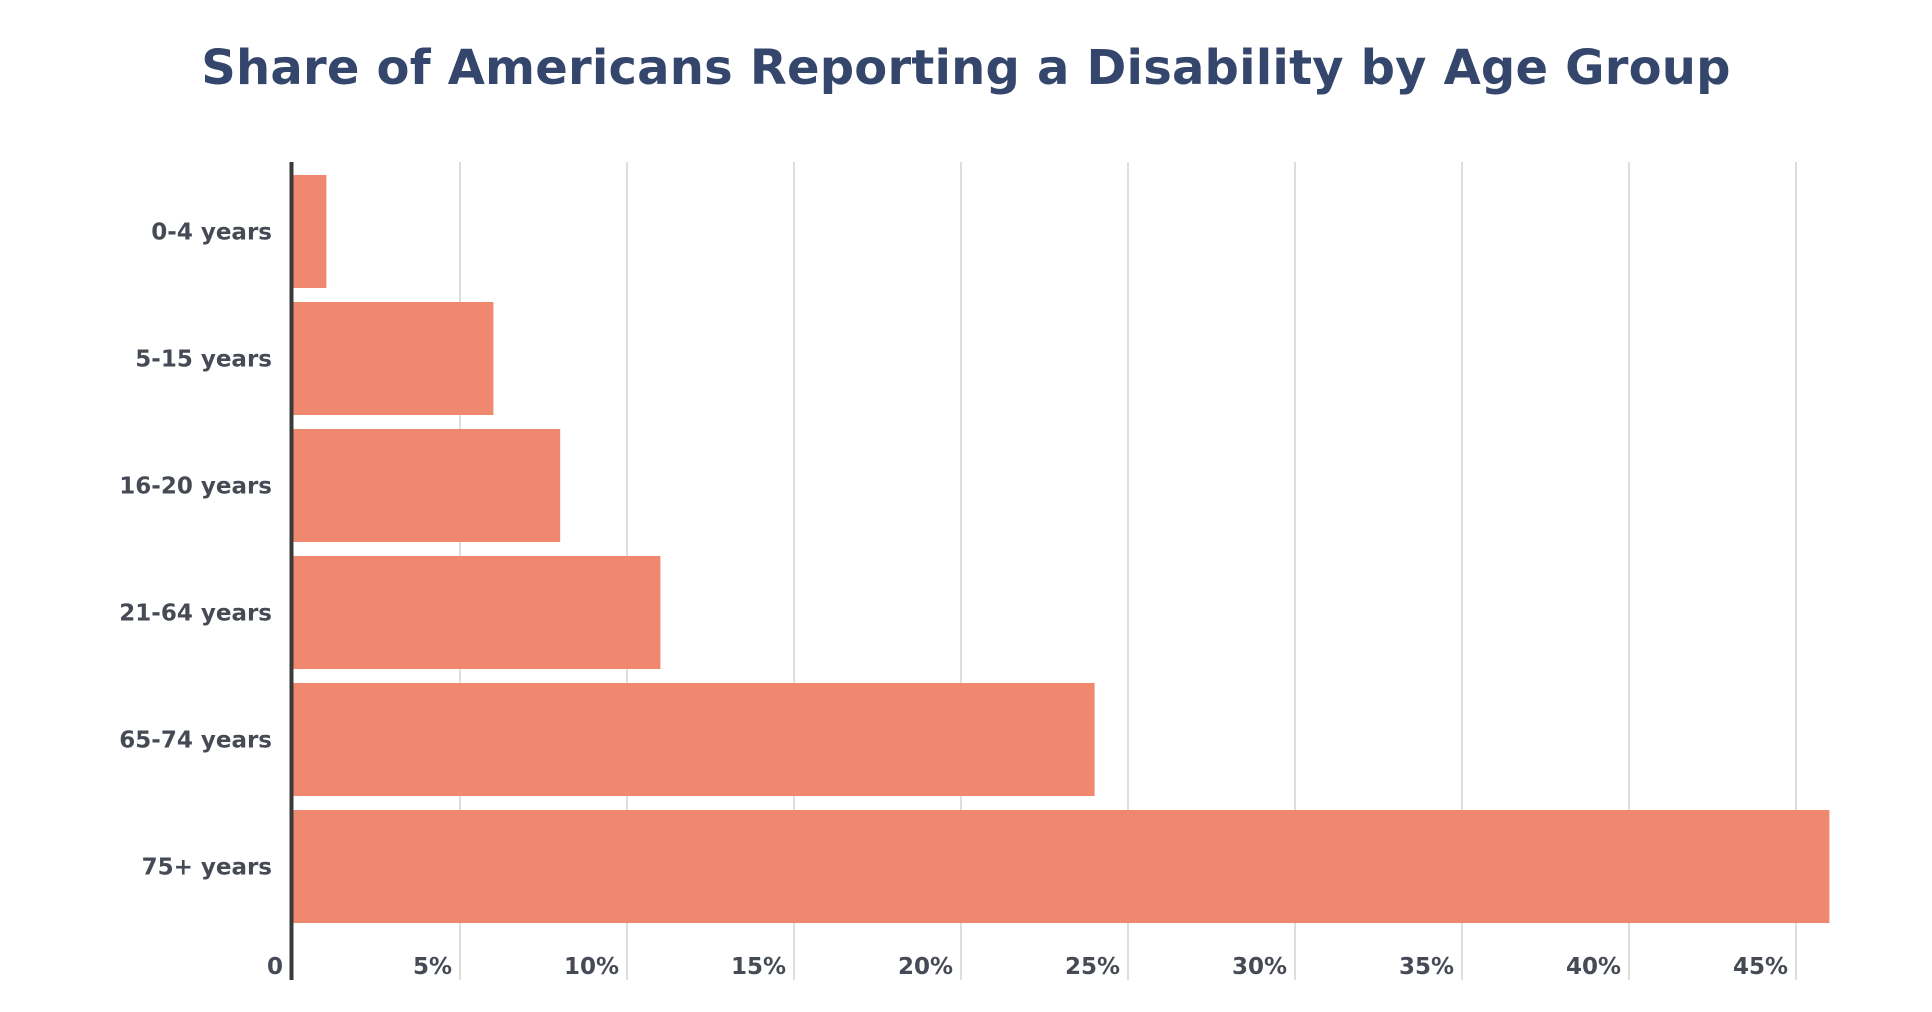 The height and width of the screenshot is (1012, 1932). Describe the element at coordinates (1027, 967) in the screenshot. I see `x-tick-labels: 0 5% 10% 15% 20% 25% 30% 35% 40% 45%` at that location.